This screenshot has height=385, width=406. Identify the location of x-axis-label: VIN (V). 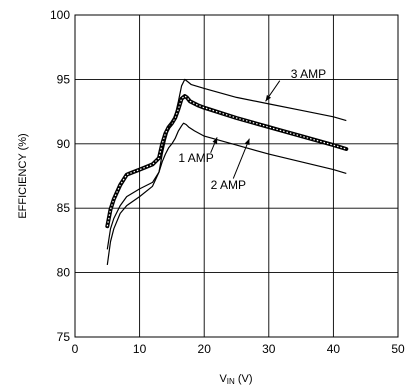
(235, 379).